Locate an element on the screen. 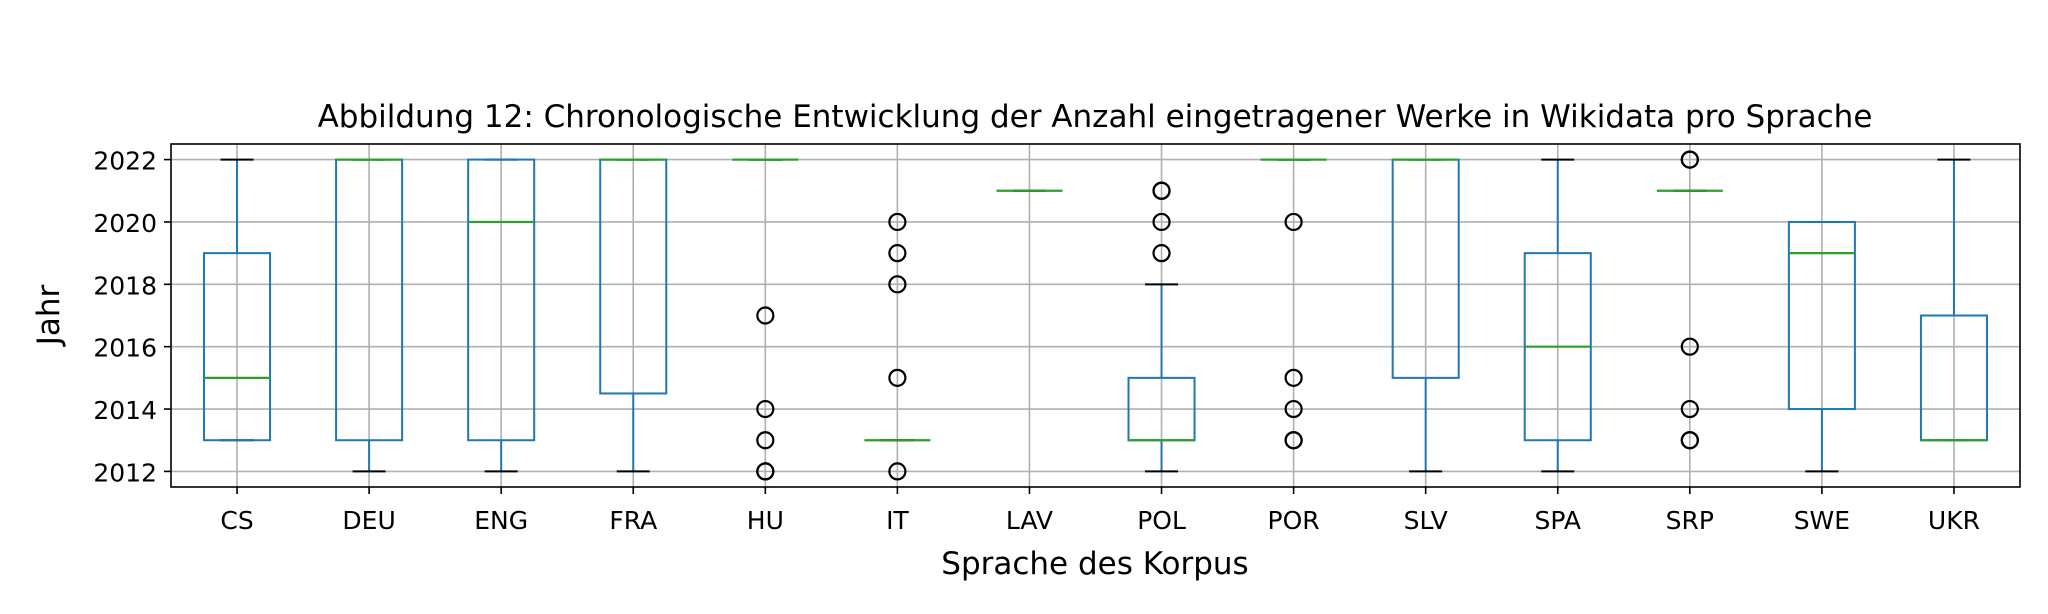 Image resolution: width=2048 pixels, height=614 pixels. box-deu is located at coordinates (369, 315).